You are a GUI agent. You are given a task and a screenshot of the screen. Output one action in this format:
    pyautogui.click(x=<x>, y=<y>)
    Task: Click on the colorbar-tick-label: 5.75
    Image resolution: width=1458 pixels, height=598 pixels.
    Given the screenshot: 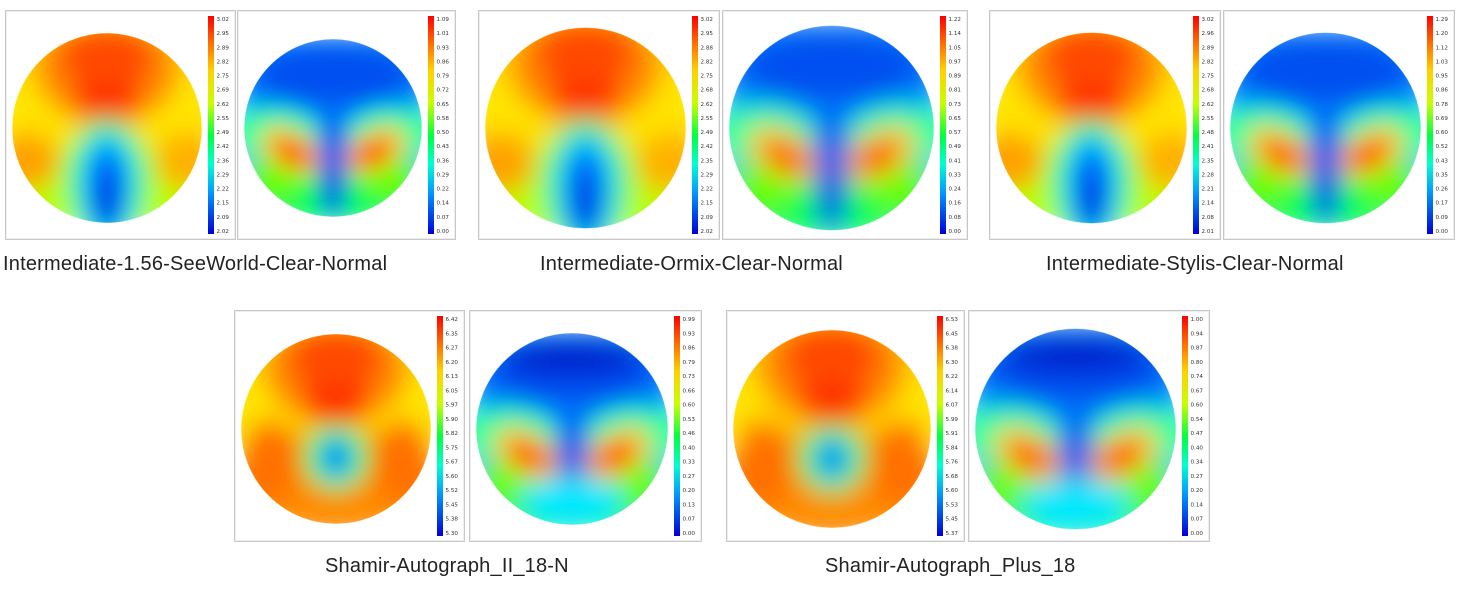 What is the action you would take?
    pyautogui.click(x=452, y=448)
    